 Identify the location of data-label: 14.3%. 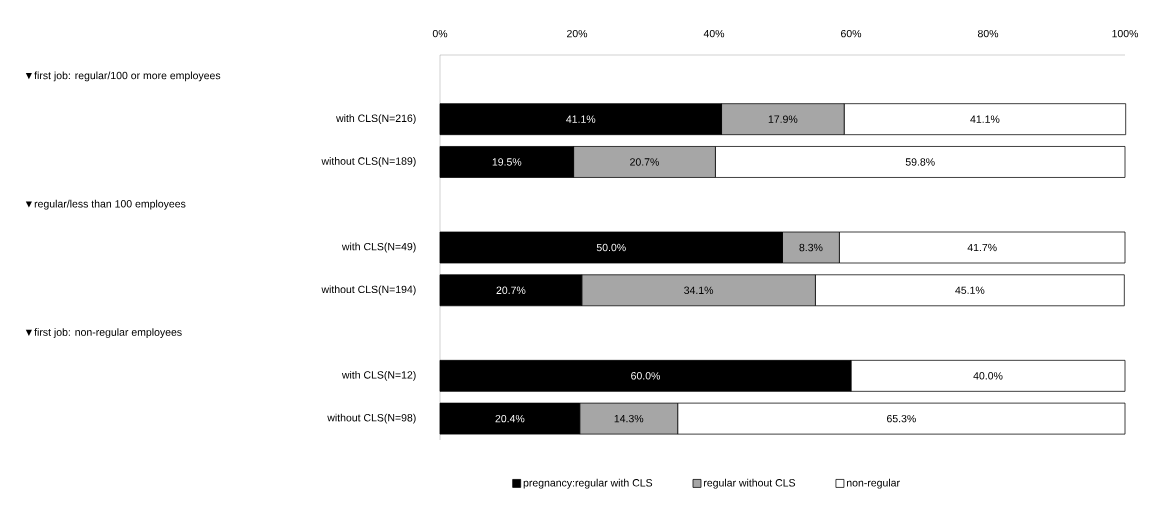
(629, 418).